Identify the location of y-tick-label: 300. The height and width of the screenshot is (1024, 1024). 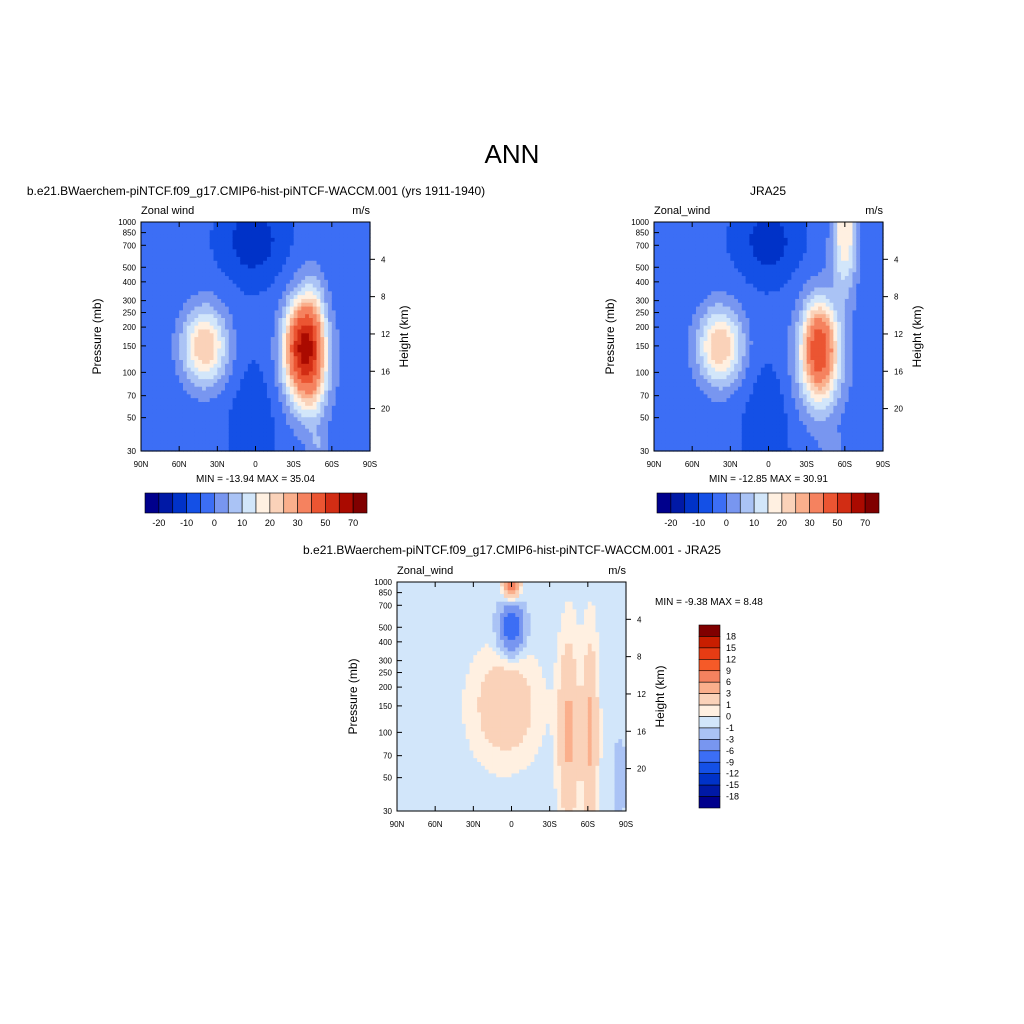
(130, 301).